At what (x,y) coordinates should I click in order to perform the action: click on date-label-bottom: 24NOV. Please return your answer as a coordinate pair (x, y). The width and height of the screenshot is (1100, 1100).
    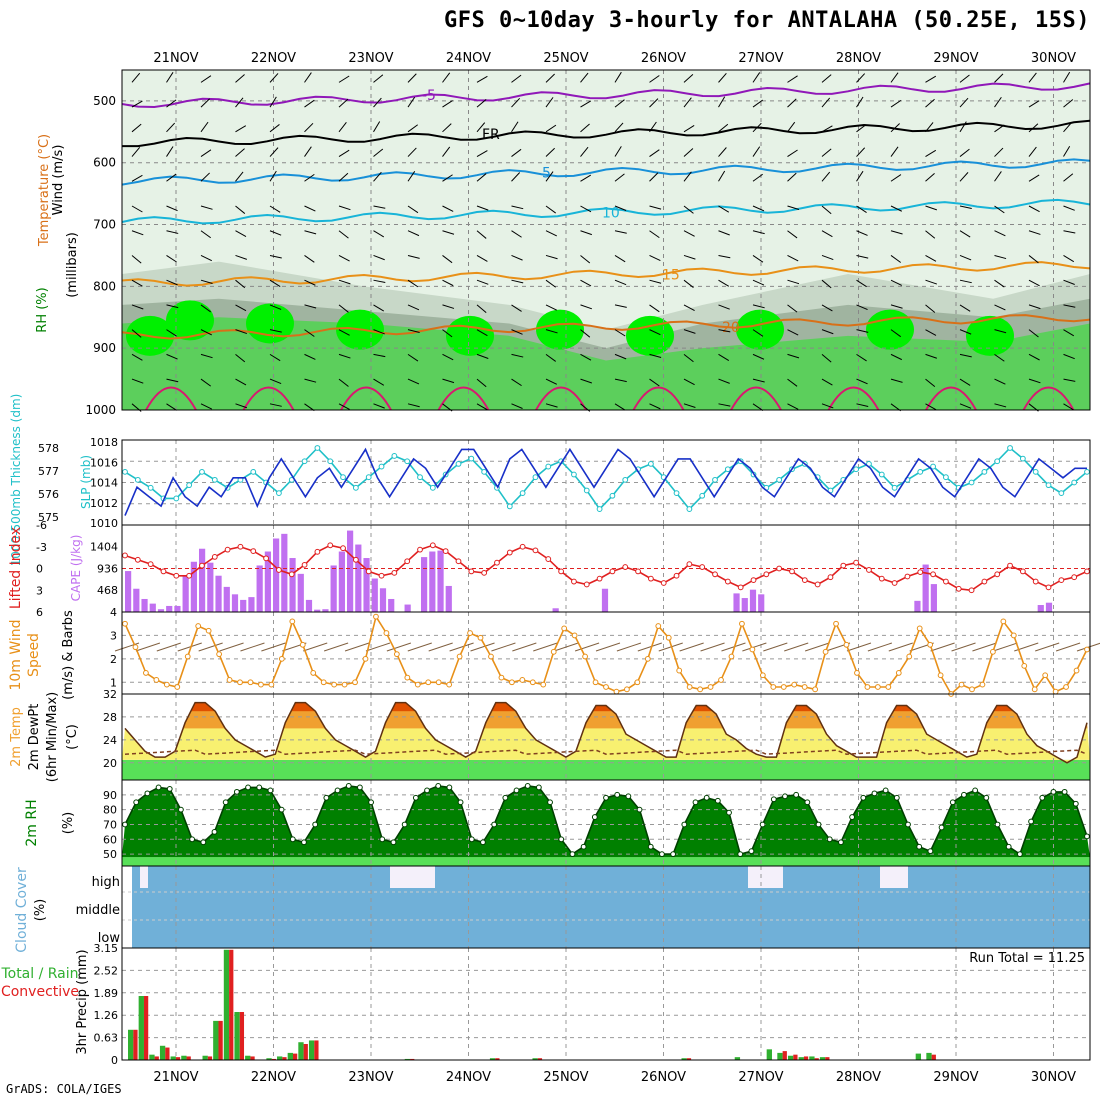
    Looking at the image, I should click on (468, 1077).